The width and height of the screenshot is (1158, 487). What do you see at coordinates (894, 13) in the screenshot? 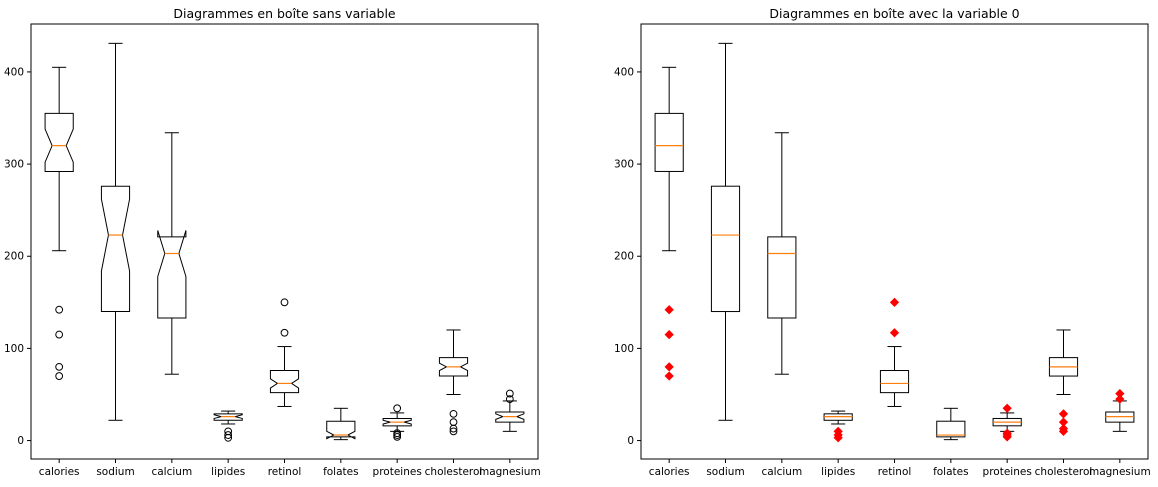
I see `chart-title: Diagrammes en boîte avec la variable 0` at bounding box center [894, 13].